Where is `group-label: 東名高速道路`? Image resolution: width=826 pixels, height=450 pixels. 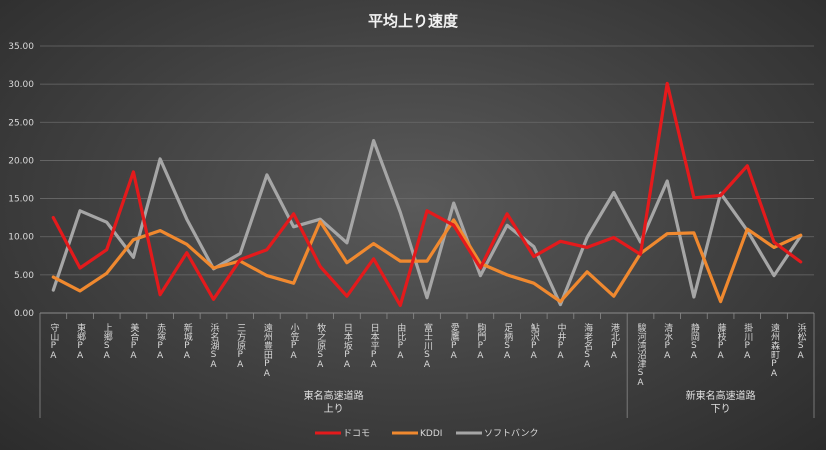 group-label: 東名高速道路 is located at coordinates (334, 395).